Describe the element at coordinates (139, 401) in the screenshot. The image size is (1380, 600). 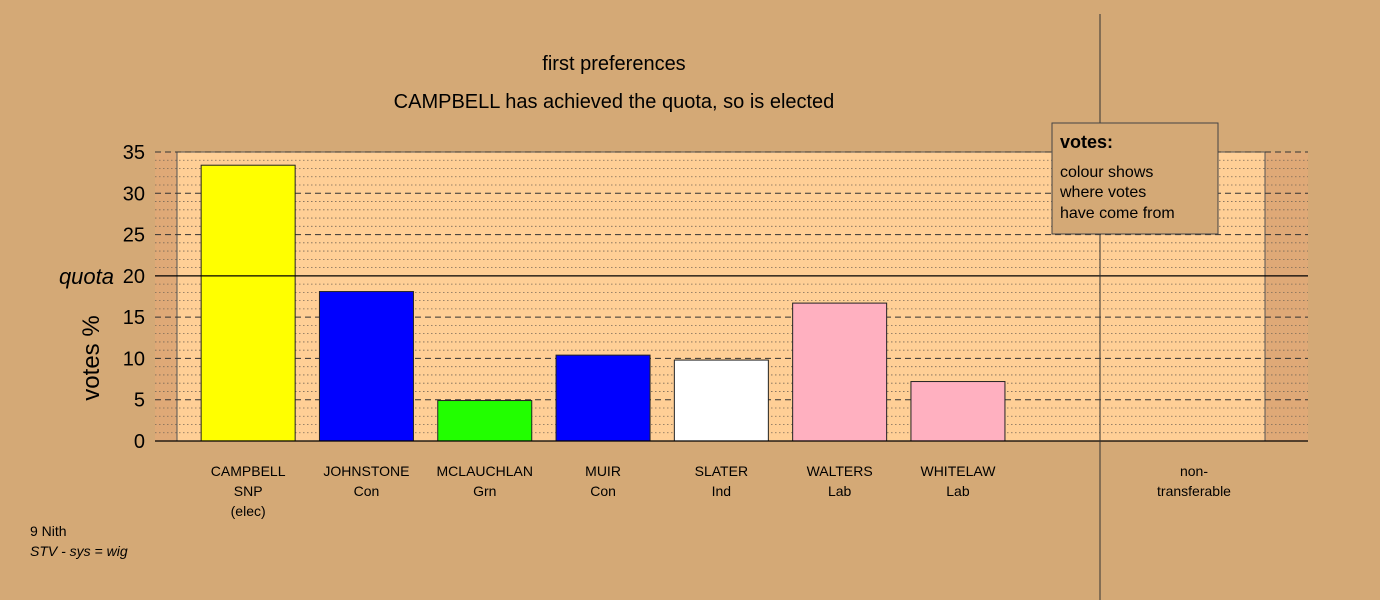
I see `y-tick-label: 5` at that location.